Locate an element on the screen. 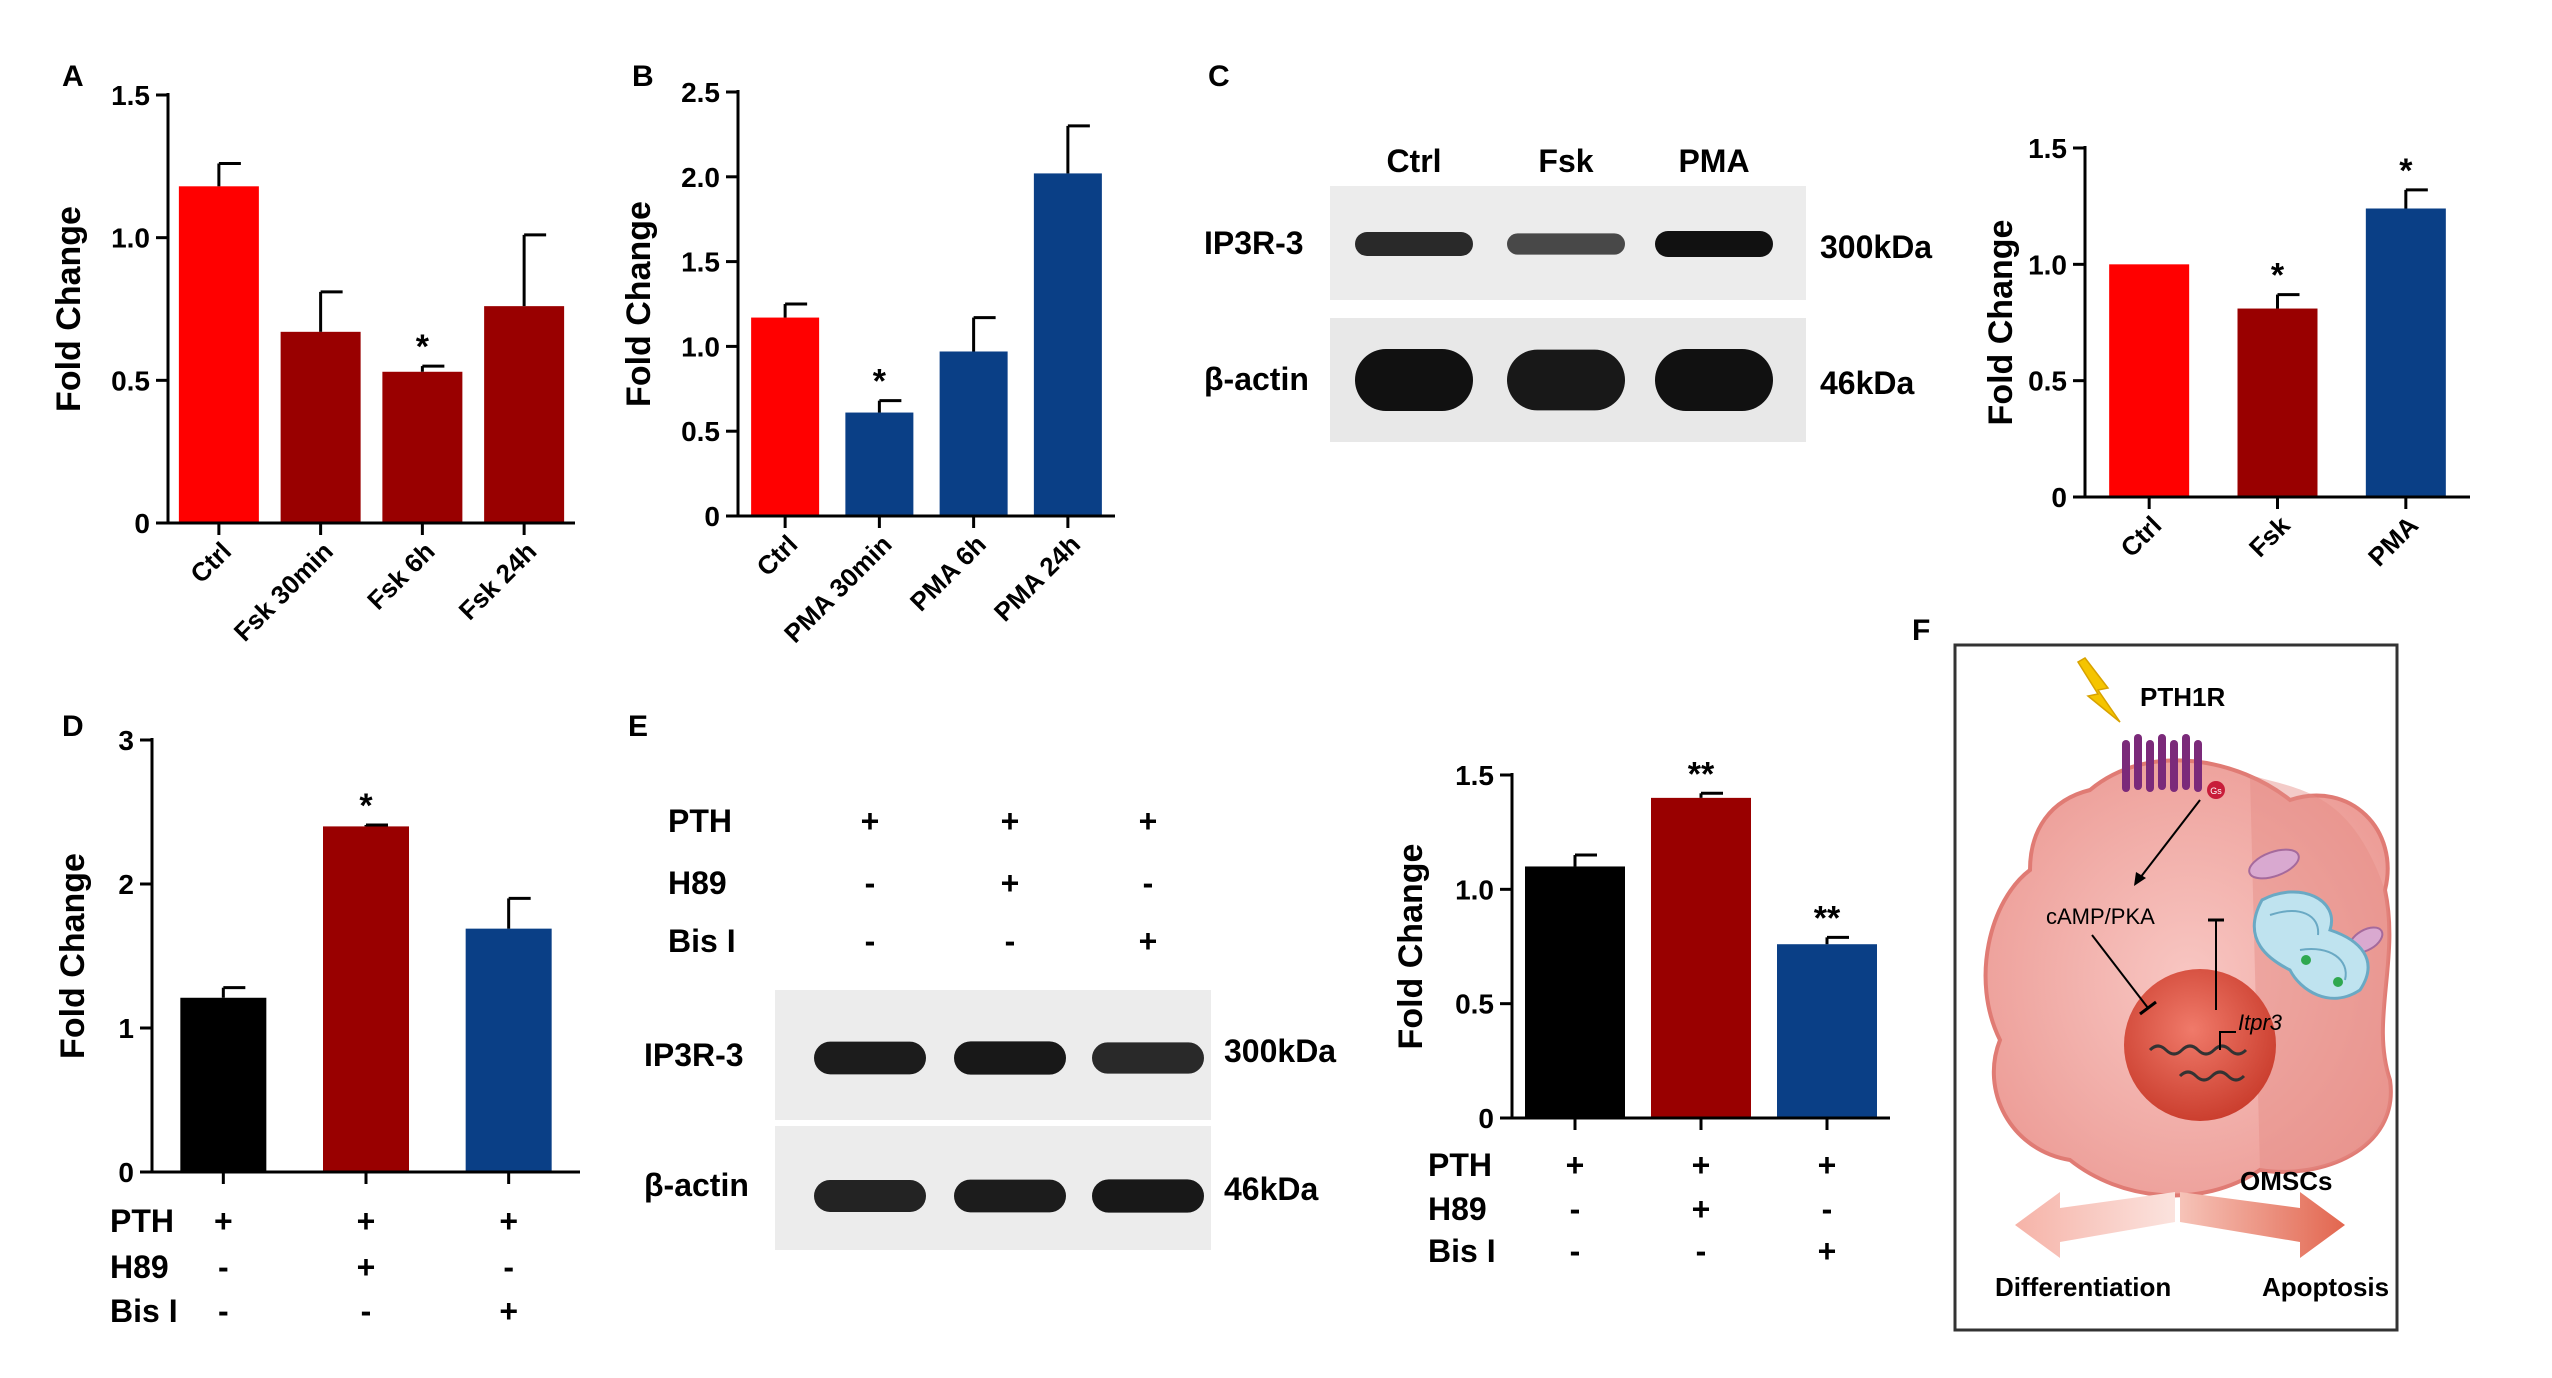 The image size is (2552, 1378). apoptosis-arrow is located at coordinates (2262, 1225).